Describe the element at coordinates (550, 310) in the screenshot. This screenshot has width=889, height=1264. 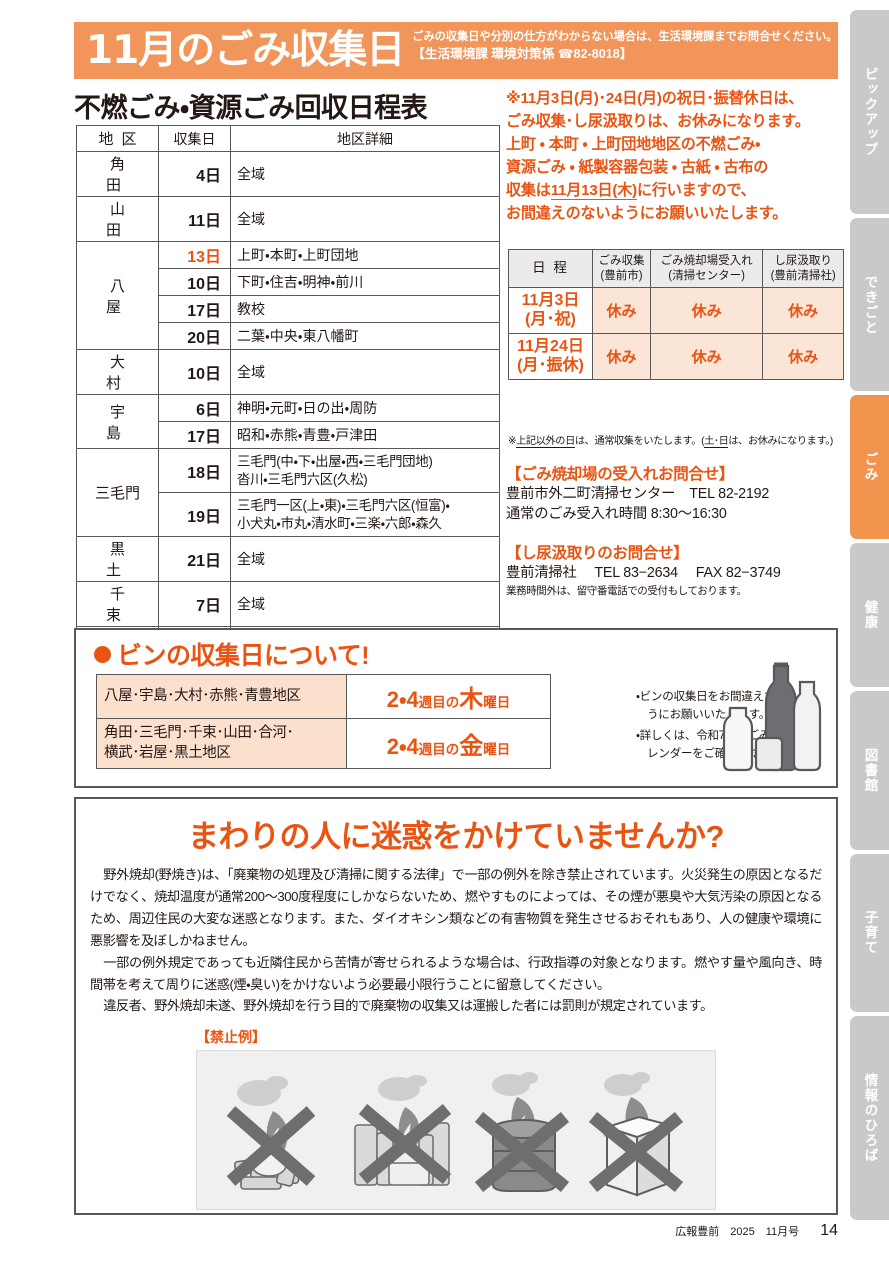
I see `holiday-date-cell: 11月3日 (月･祝)` at that location.